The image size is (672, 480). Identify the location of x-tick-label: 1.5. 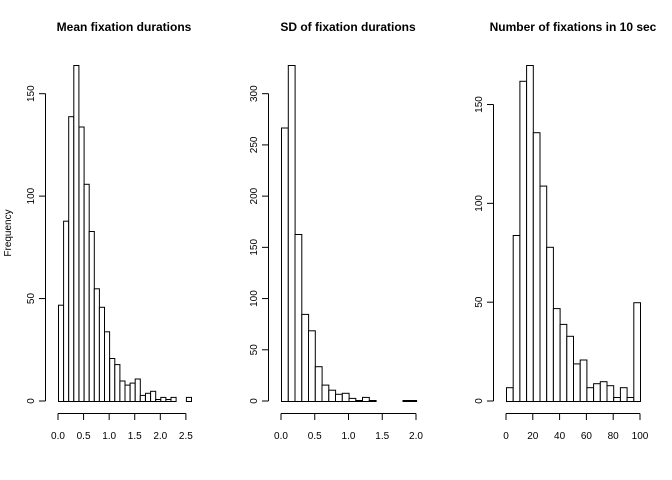
(382, 436).